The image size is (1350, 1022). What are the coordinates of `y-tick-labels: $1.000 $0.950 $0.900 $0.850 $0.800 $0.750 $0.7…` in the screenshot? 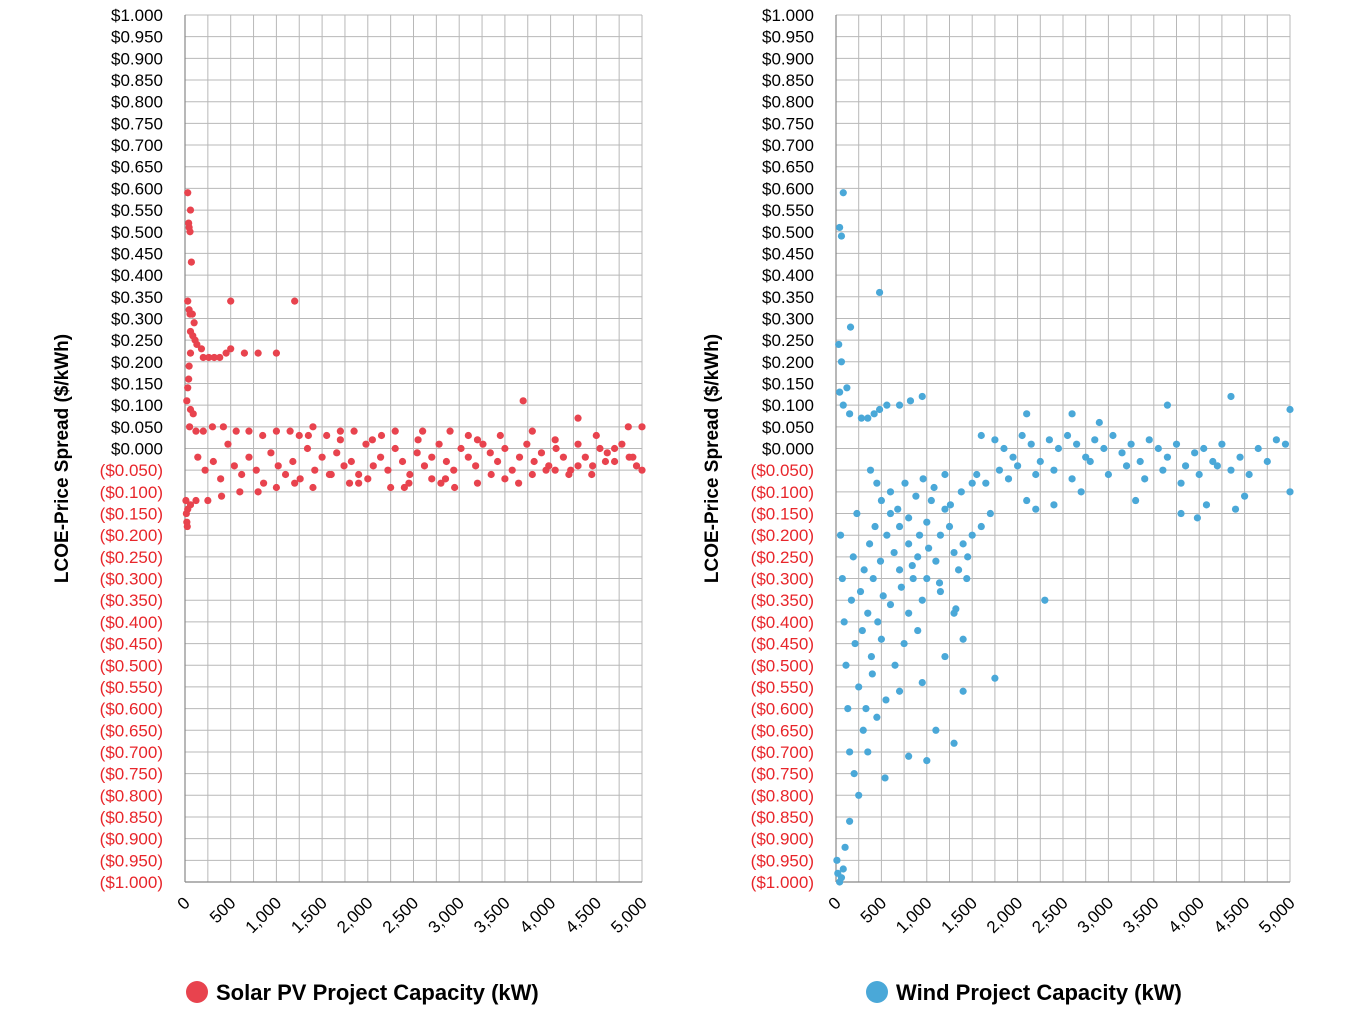 It's located at (131, 449).